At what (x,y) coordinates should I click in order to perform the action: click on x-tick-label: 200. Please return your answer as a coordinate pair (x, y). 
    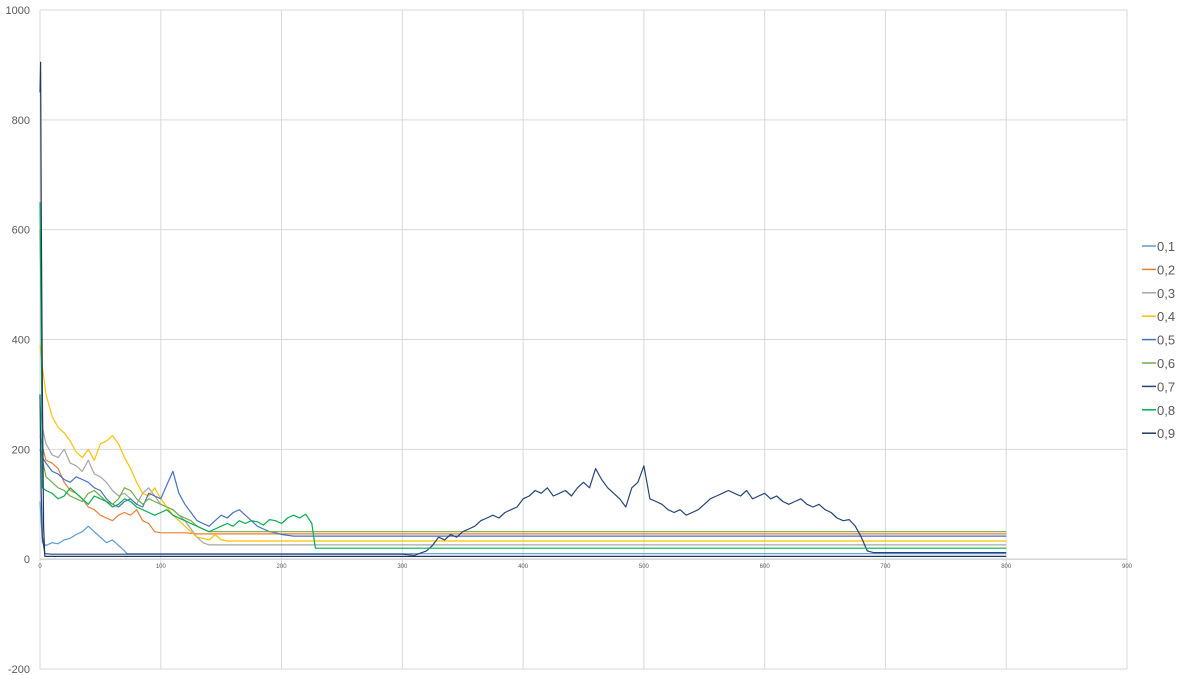
    Looking at the image, I should click on (282, 567).